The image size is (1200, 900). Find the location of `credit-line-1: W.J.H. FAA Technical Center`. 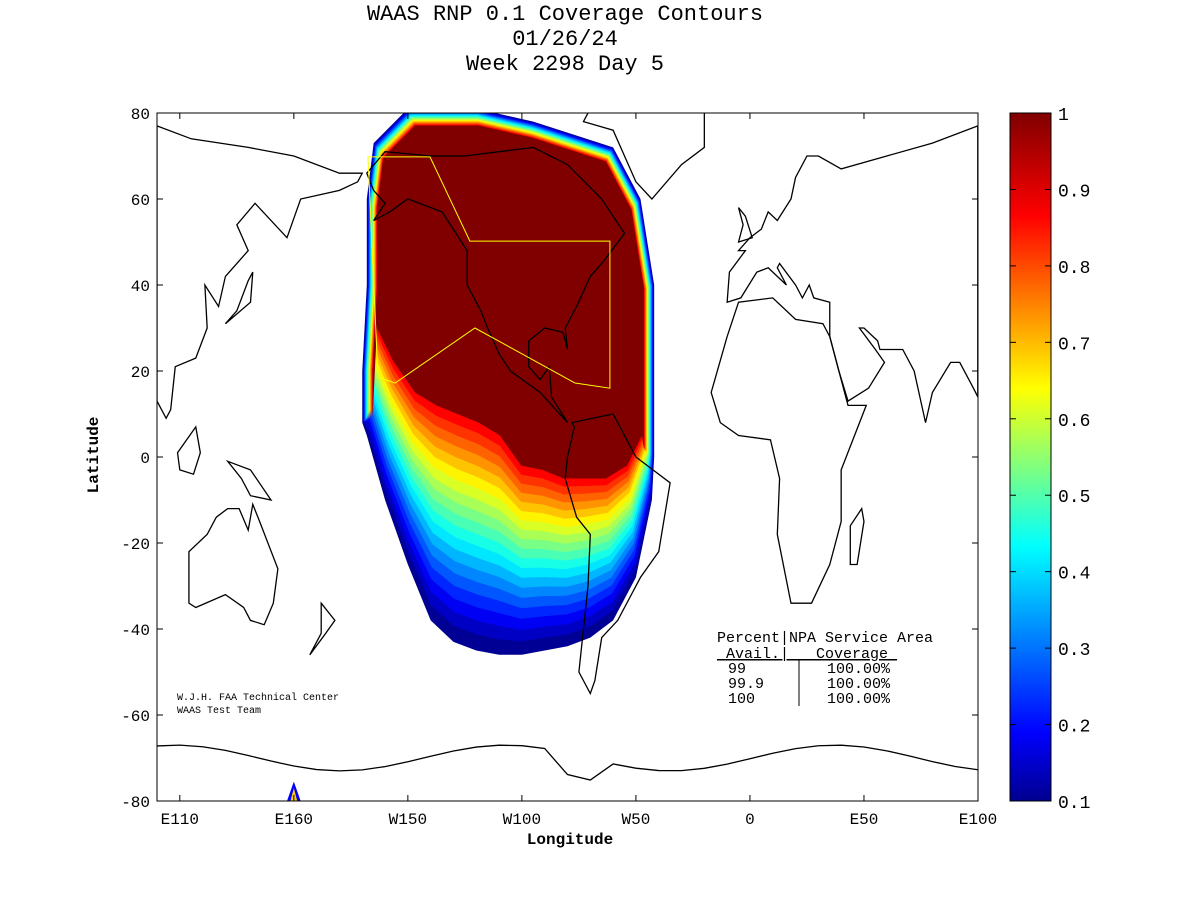

credit-line-1: W.J.H. FAA Technical Center is located at coordinates (258, 698).